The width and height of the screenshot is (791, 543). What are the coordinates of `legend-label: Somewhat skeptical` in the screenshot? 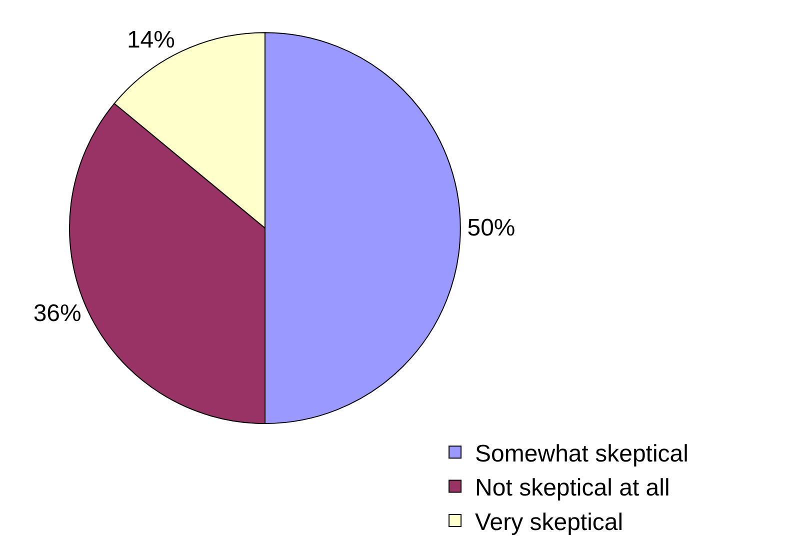 It's located at (581, 454).